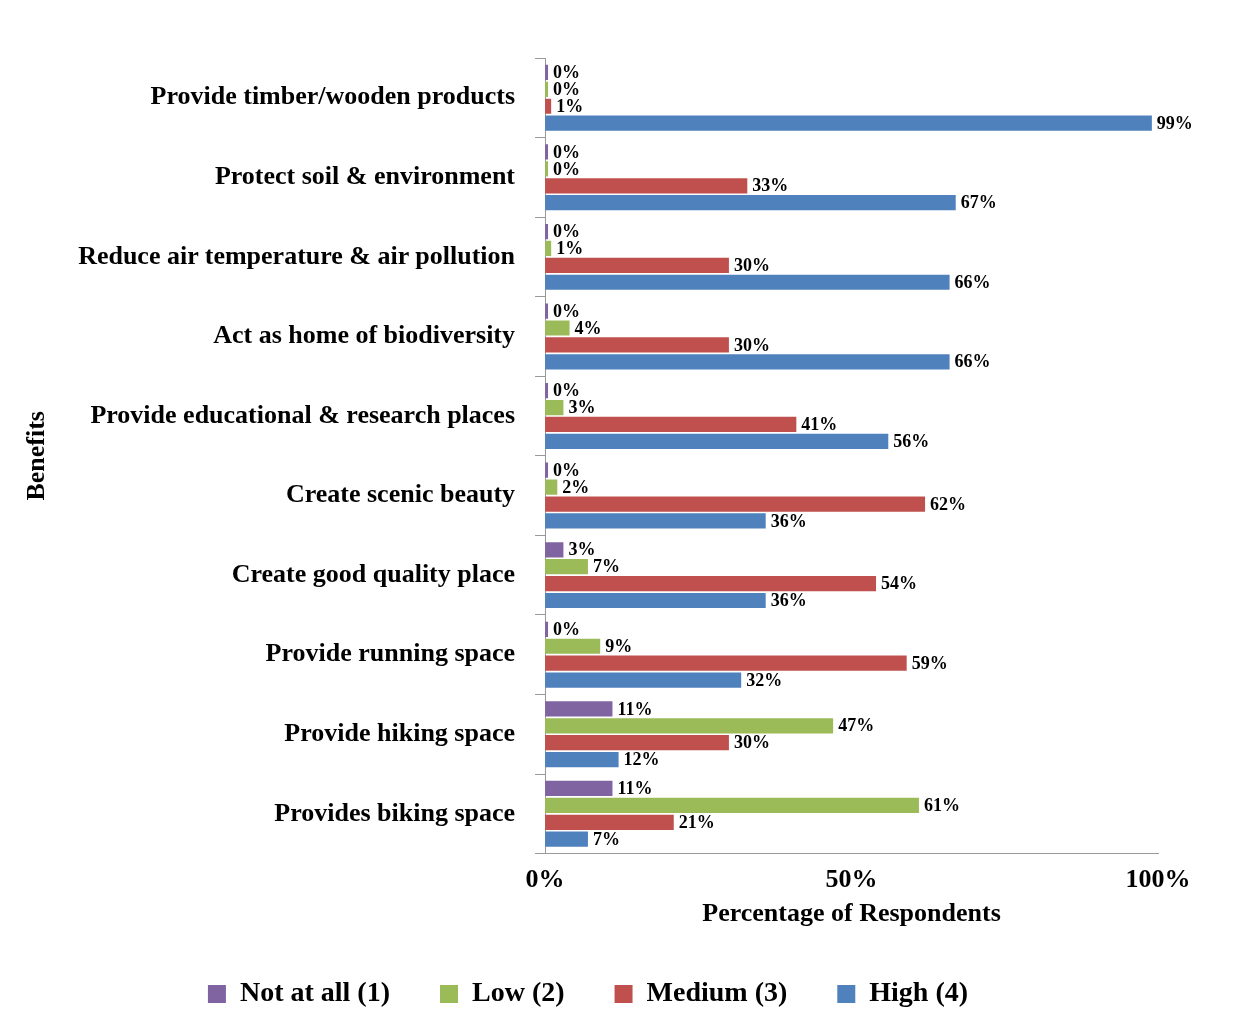  What do you see at coordinates (717, 992) in the screenshot?
I see `legend-label: Medium (3)` at bounding box center [717, 992].